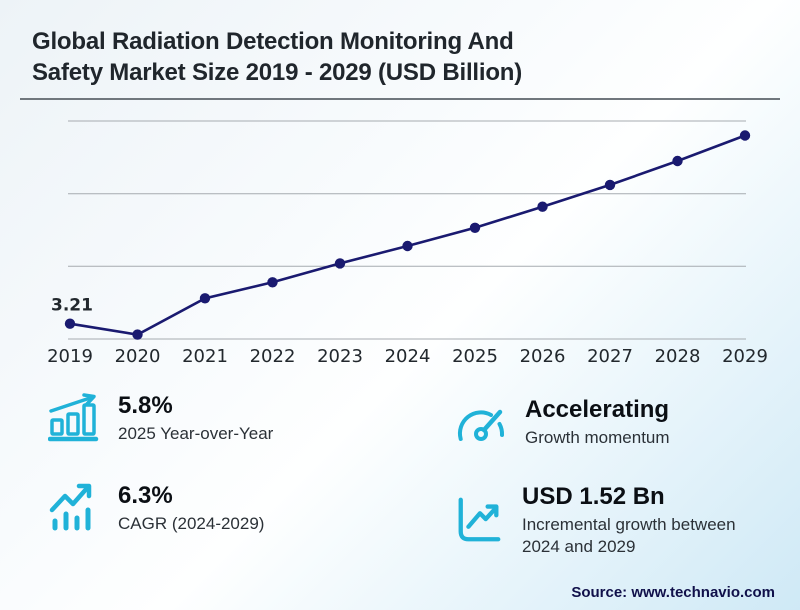  I want to click on x-axis-label: 2023, so click(340, 356).